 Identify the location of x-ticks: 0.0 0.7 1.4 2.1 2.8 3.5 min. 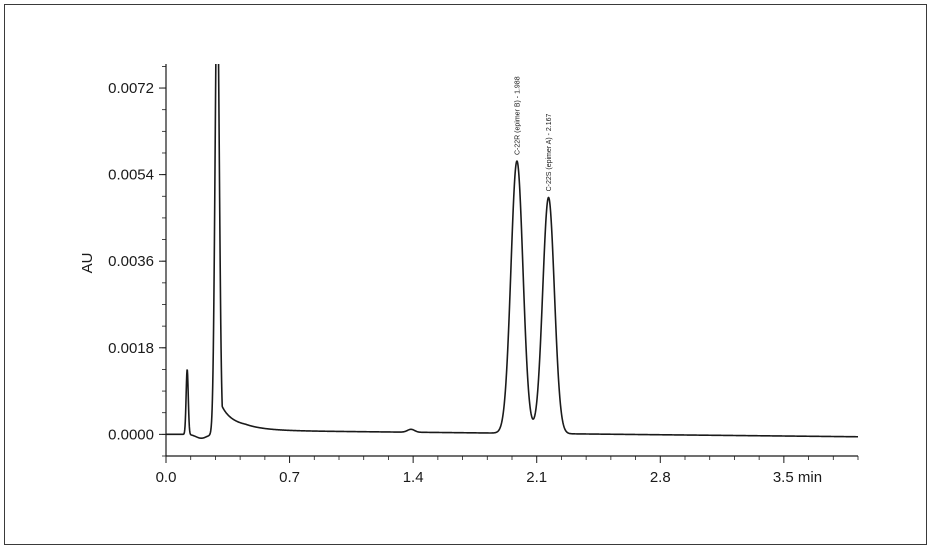
(507, 471).